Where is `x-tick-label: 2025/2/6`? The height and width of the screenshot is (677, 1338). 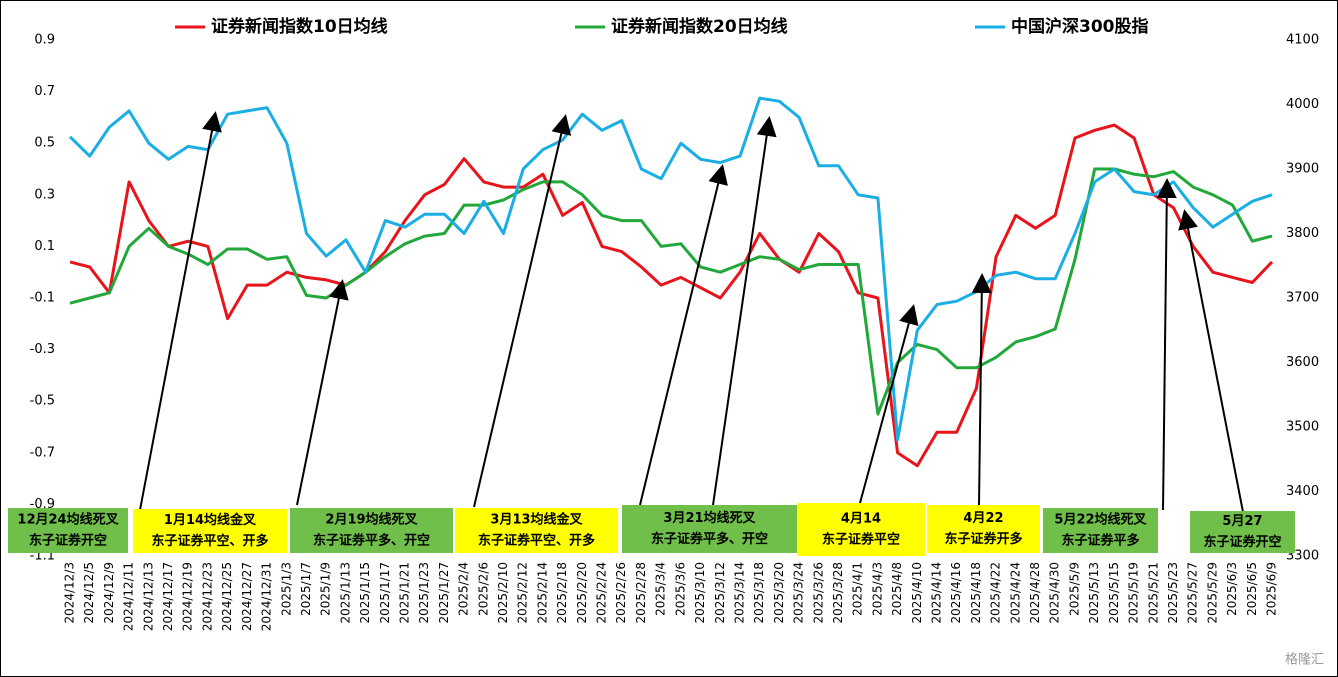 x-tick-label: 2025/2/6 is located at coordinates (483, 589).